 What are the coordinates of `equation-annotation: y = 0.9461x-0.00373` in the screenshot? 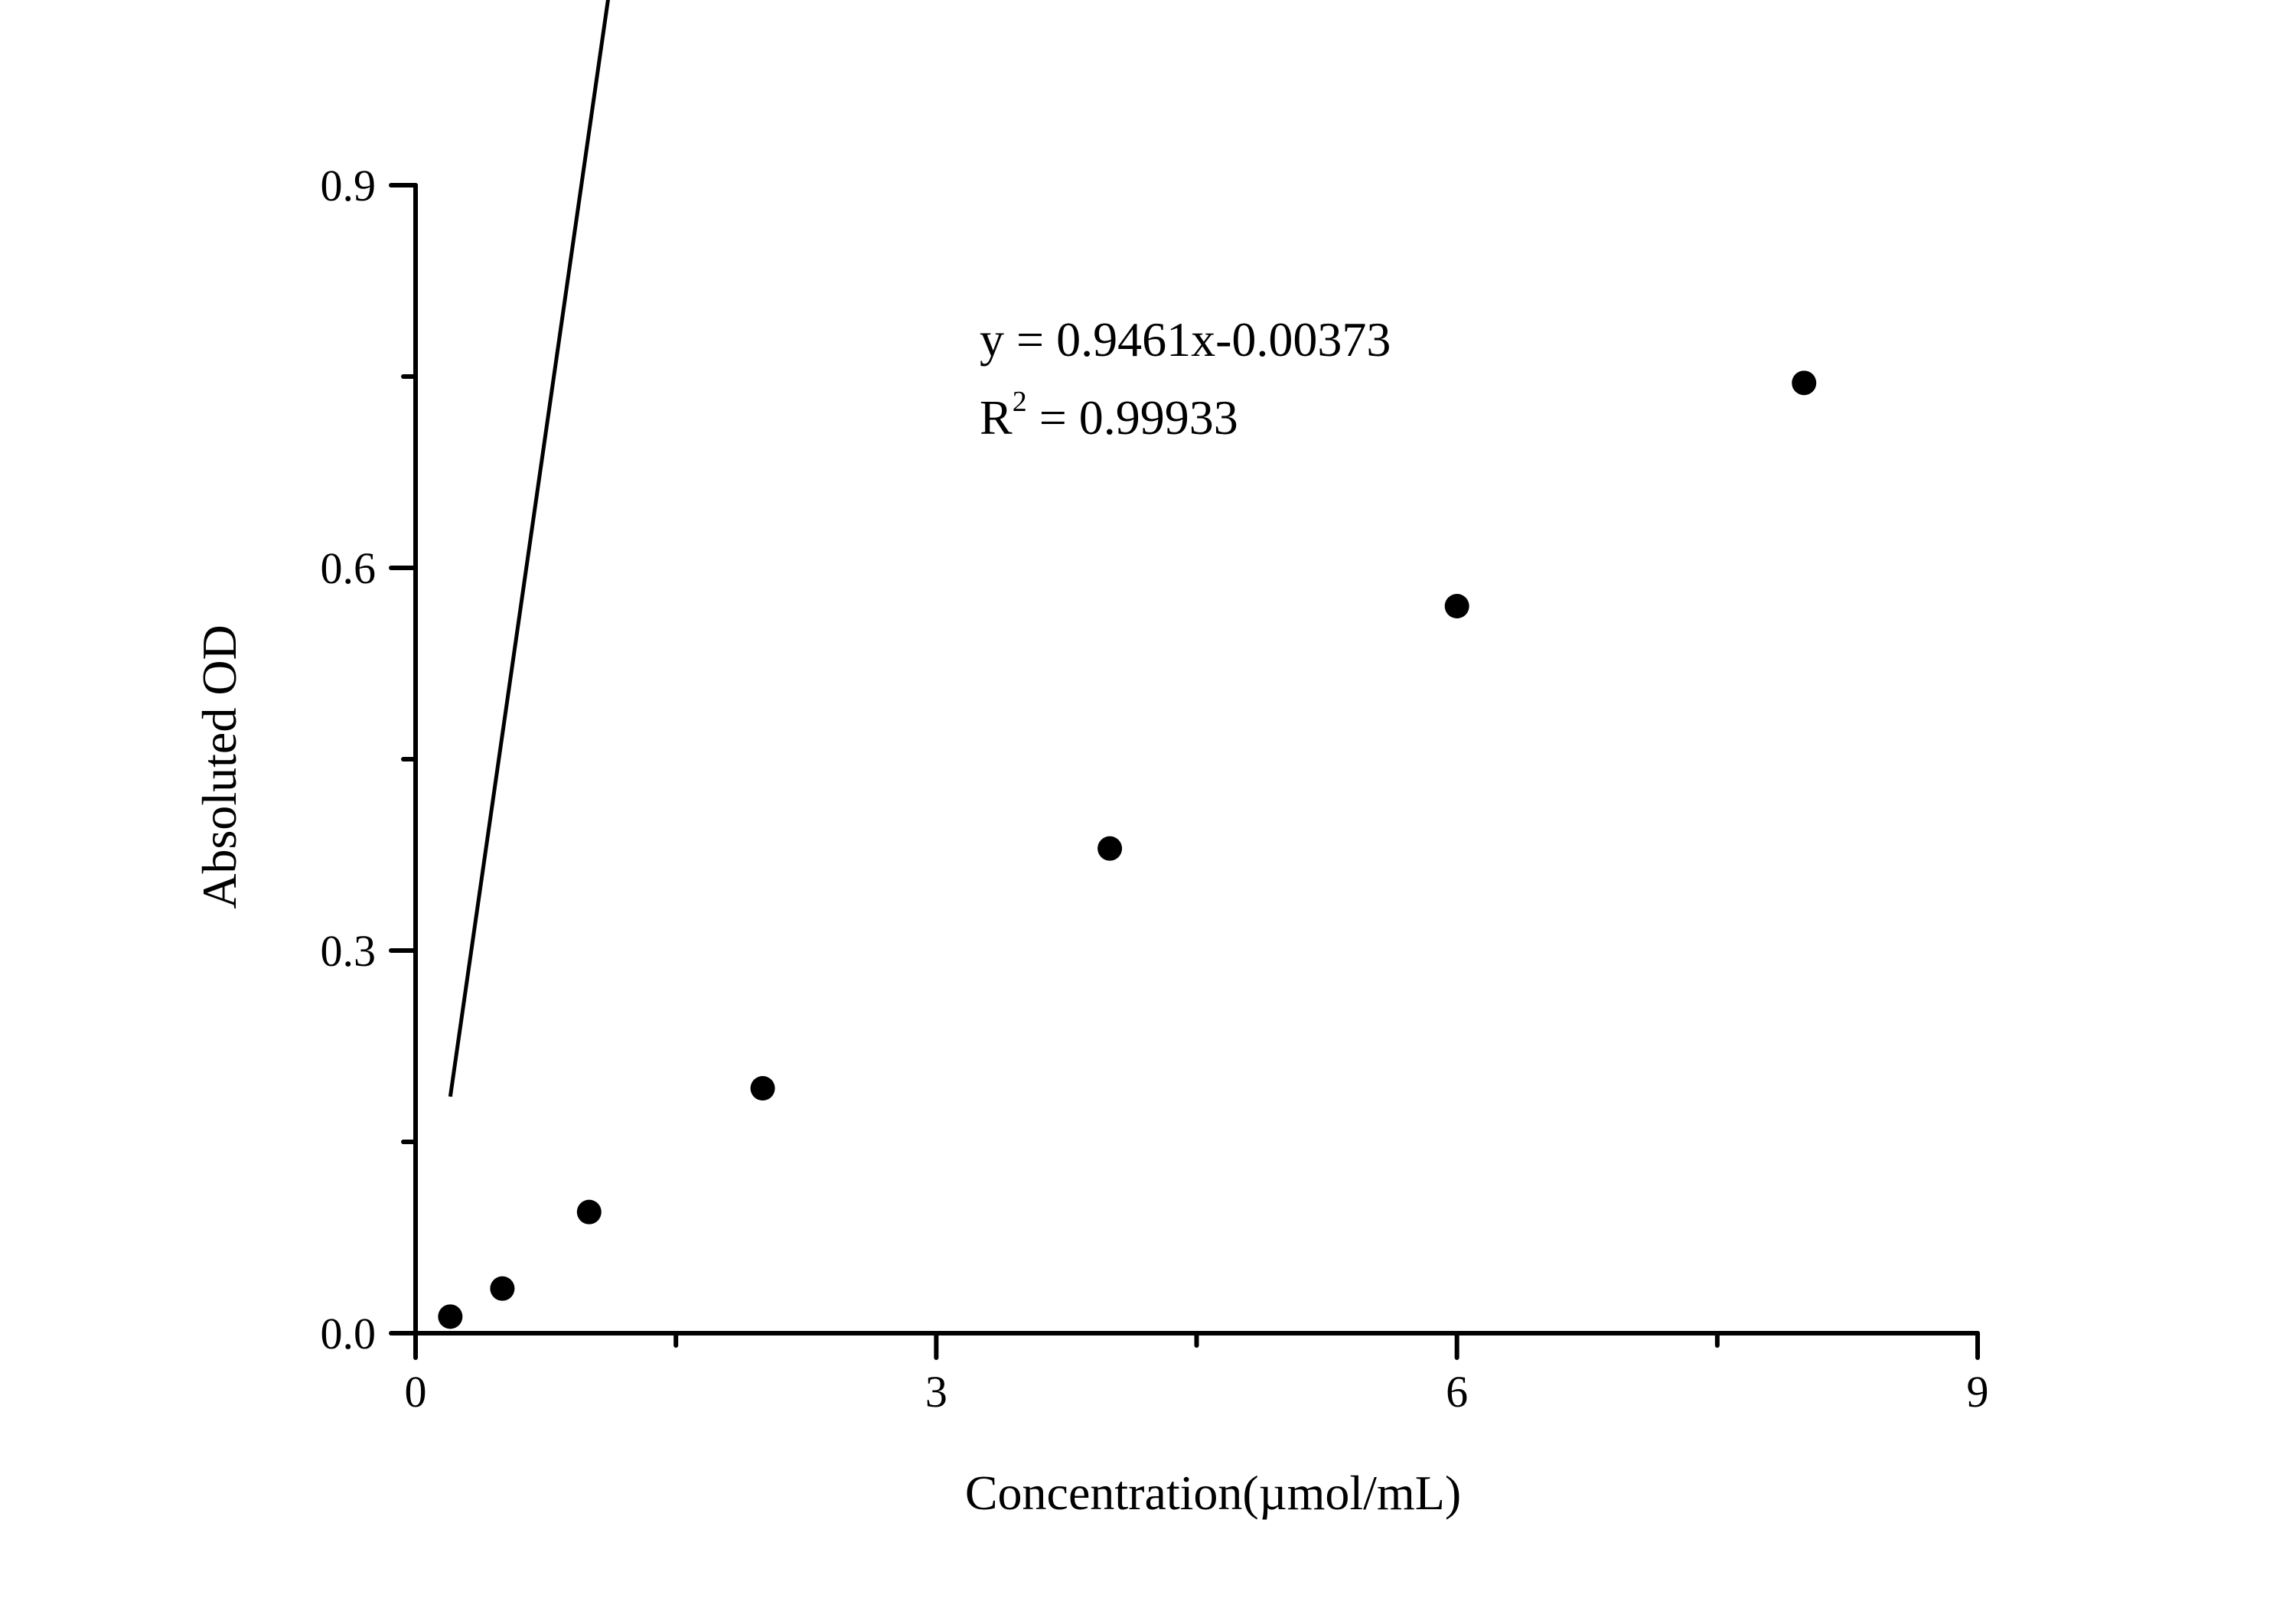 It's located at (1185, 340).